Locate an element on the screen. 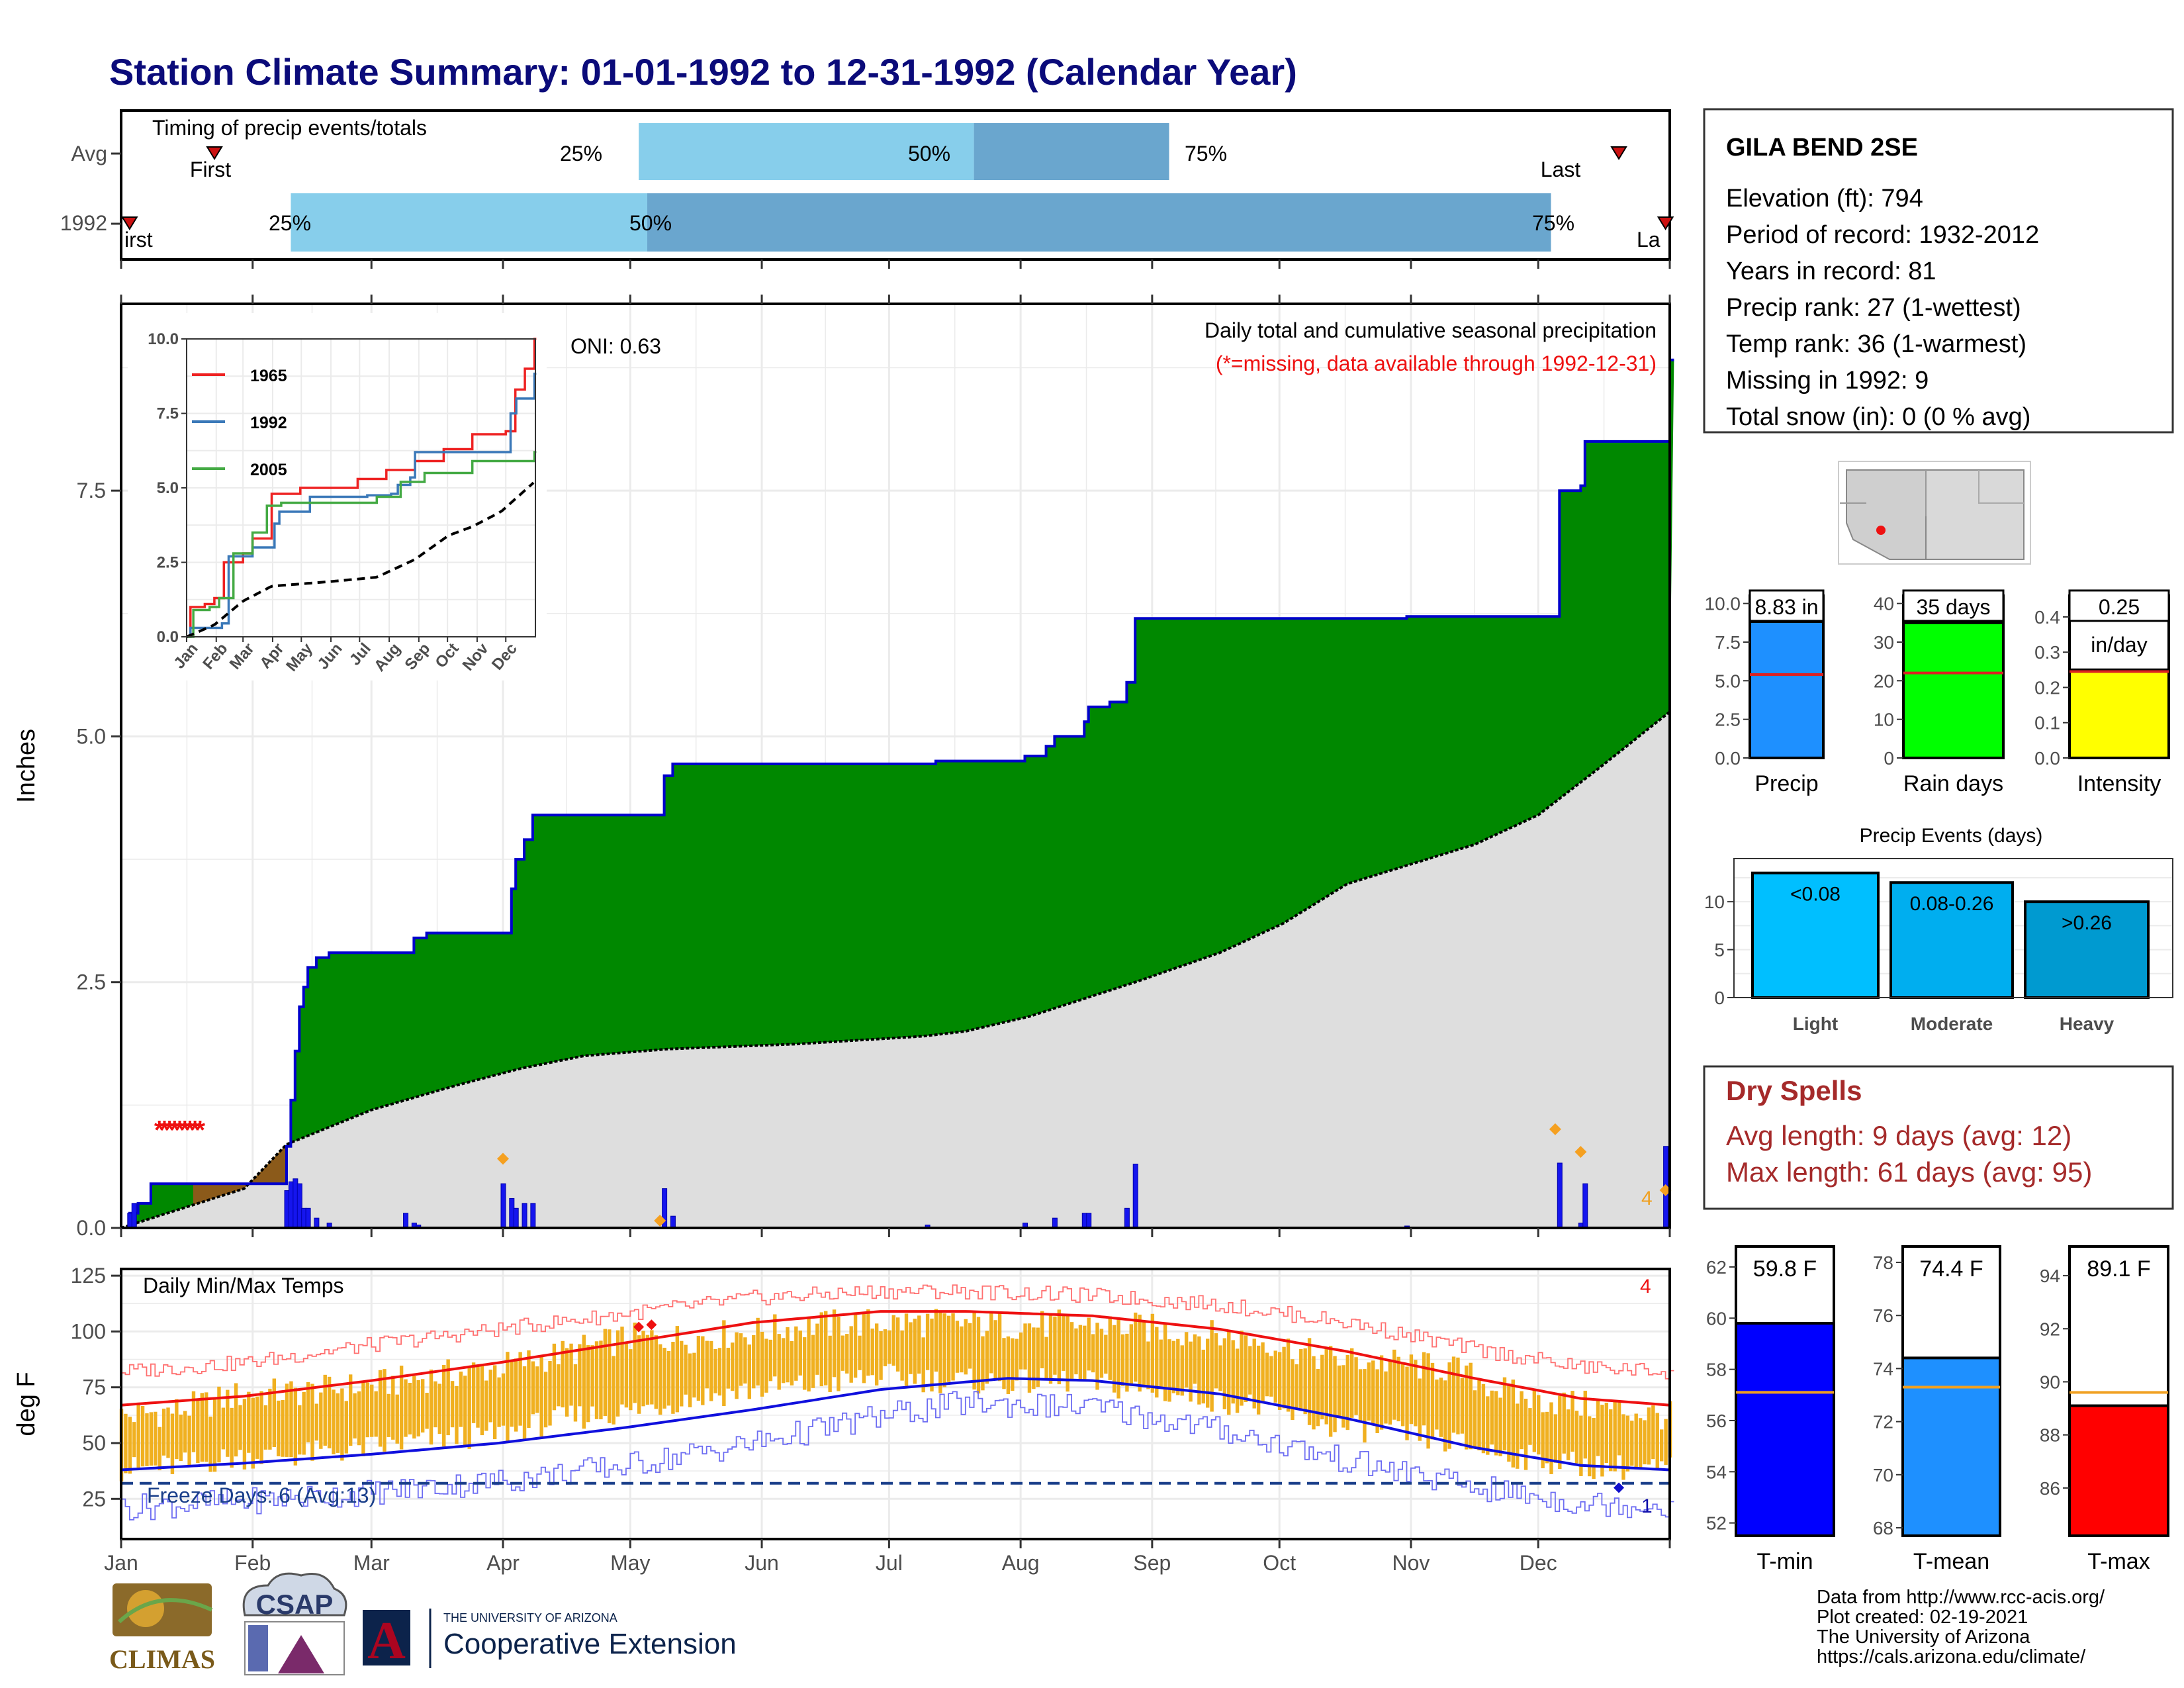 The image size is (2184, 1688). events-bar-light is located at coordinates (1815, 935).